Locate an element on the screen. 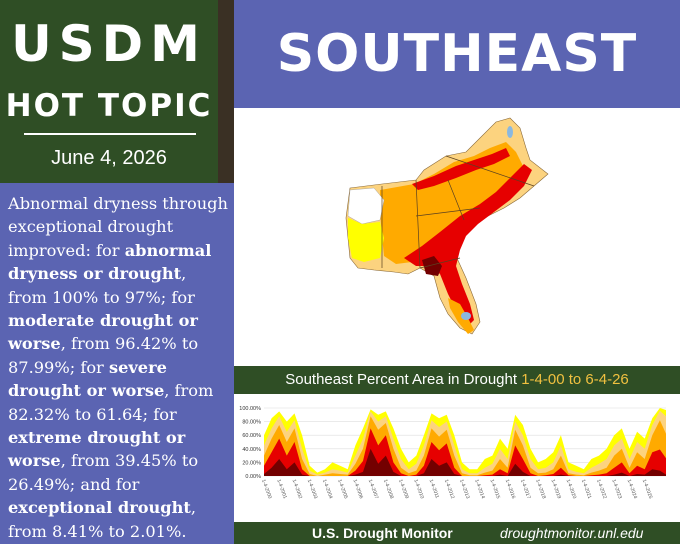 Image resolution: width=680 pixels, height=544 pixels. usdm-title: USDM is located at coordinates (109, 44).